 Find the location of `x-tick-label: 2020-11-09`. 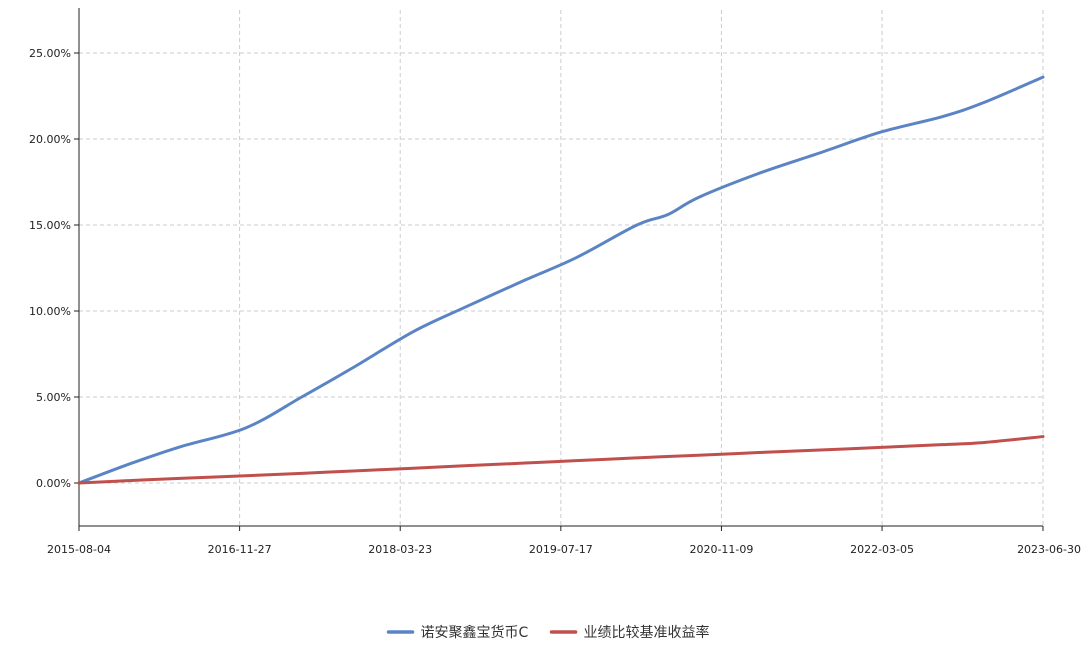

x-tick-label: 2020-11-09 is located at coordinates (721, 549).